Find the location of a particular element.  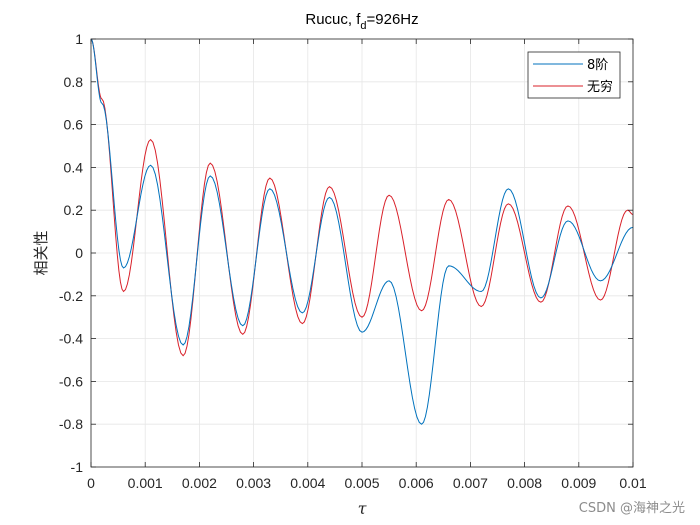

title-subscript: d is located at coordinates (363, 26).